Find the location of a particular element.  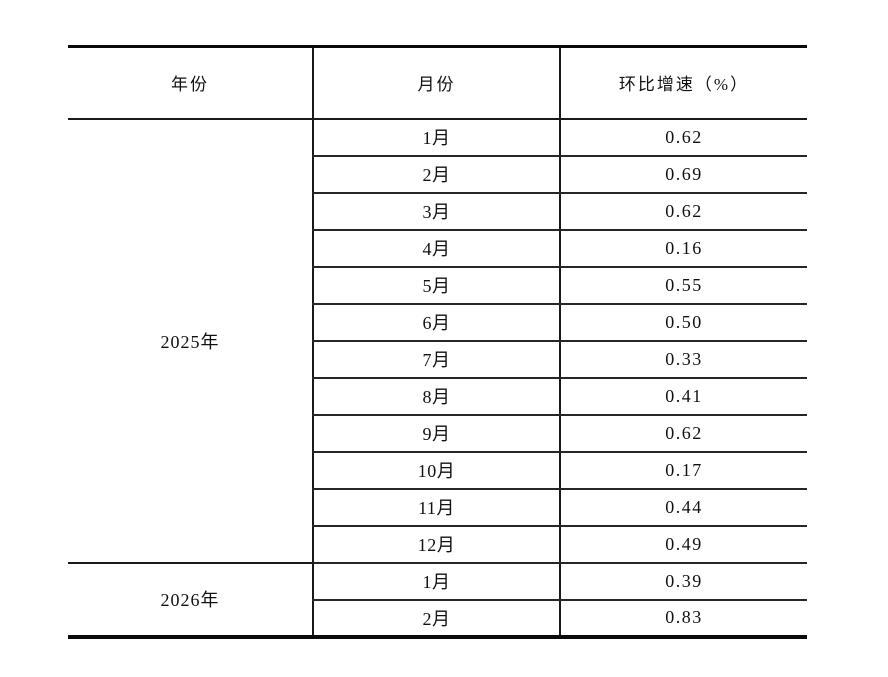

month-cell: 6月 is located at coordinates (436, 322).